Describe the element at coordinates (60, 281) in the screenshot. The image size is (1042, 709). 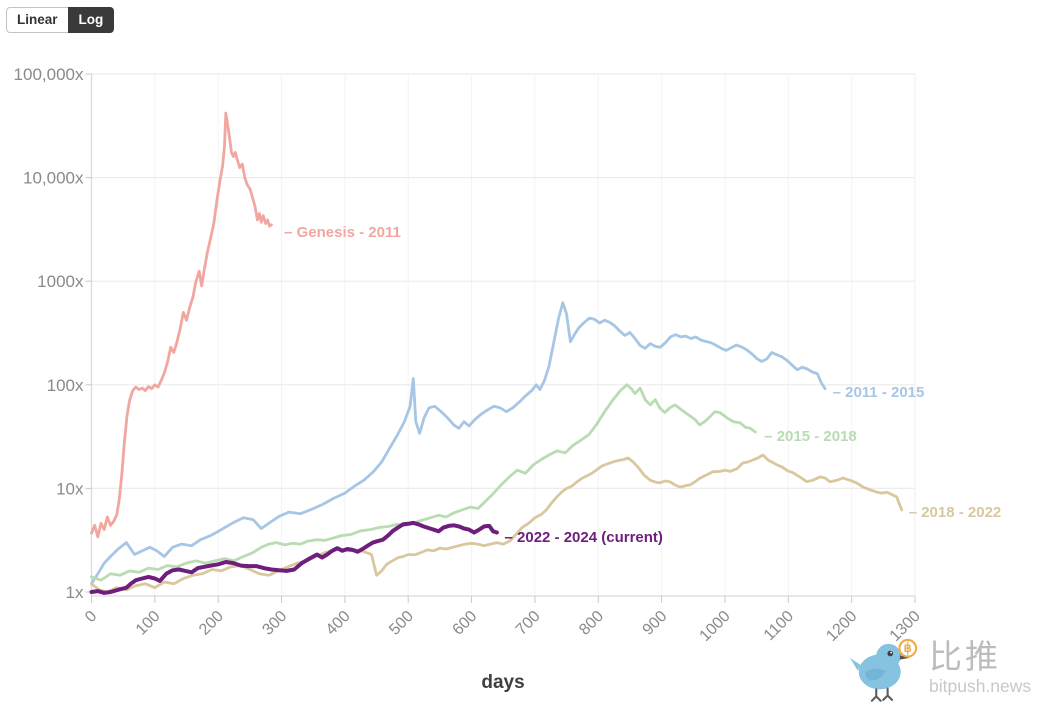
I see `y-tick-label: 1000x` at that location.